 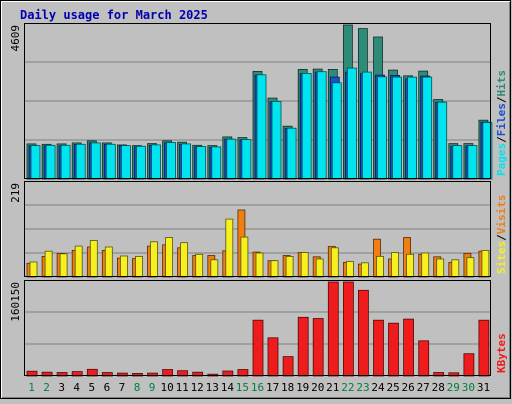 What do you see at coordinates (182, 387) in the screenshot?
I see `x-tick-label-11: 11` at bounding box center [182, 387].